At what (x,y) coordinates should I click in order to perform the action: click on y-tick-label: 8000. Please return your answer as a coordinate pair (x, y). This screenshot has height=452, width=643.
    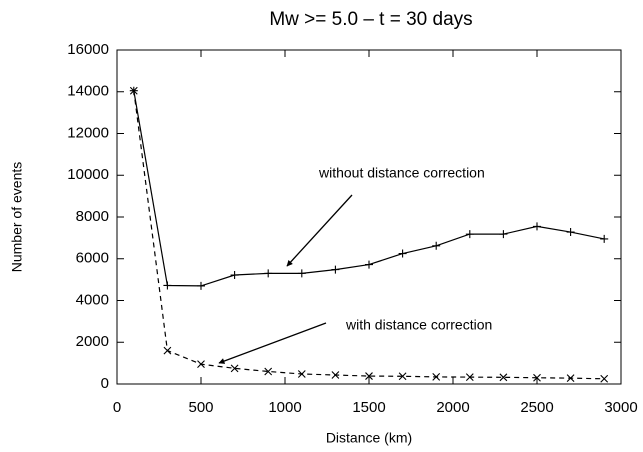
    Looking at the image, I should click on (92, 216).